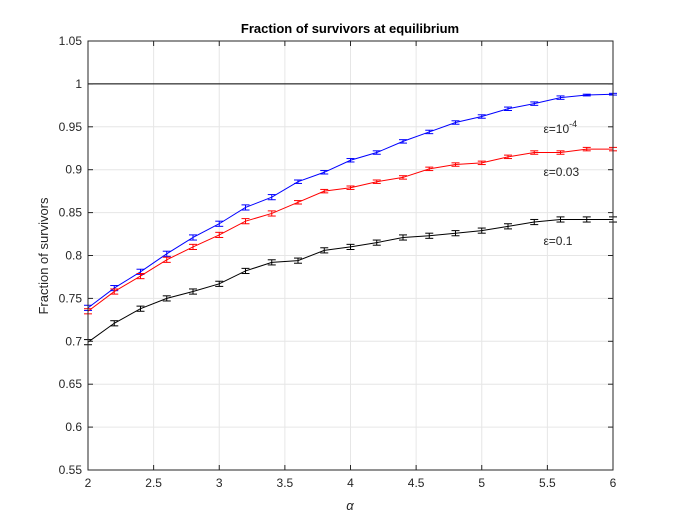 The image size is (679, 529). Describe the element at coordinates (71, 213) in the screenshot. I see `y-tick-label: 0.85` at that location.